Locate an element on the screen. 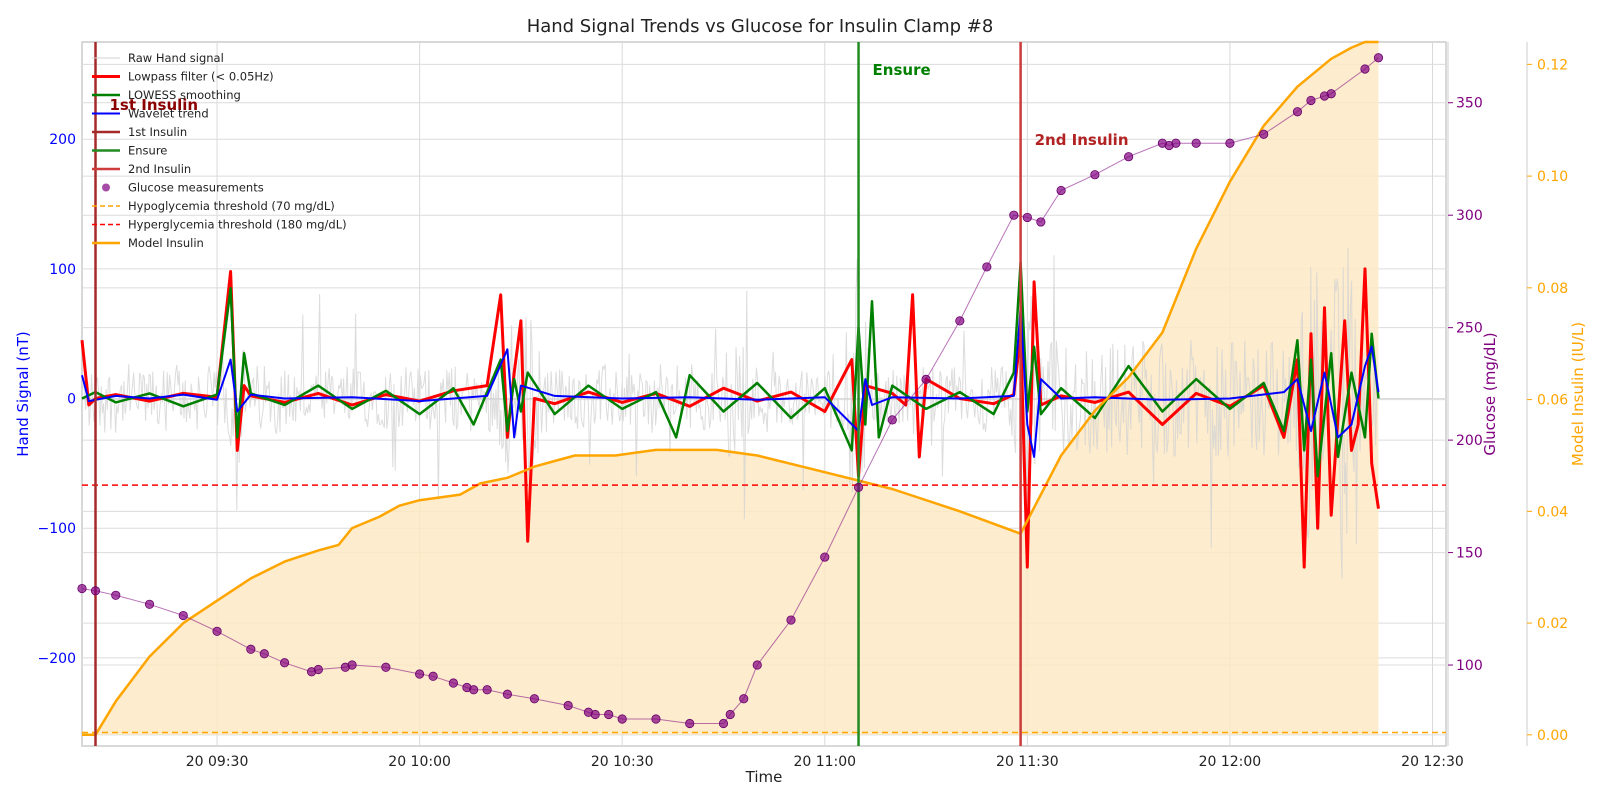 This screenshot has height=800, width=1600. x-tick-label: 20 12:30 is located at coordinates (1432, 762).